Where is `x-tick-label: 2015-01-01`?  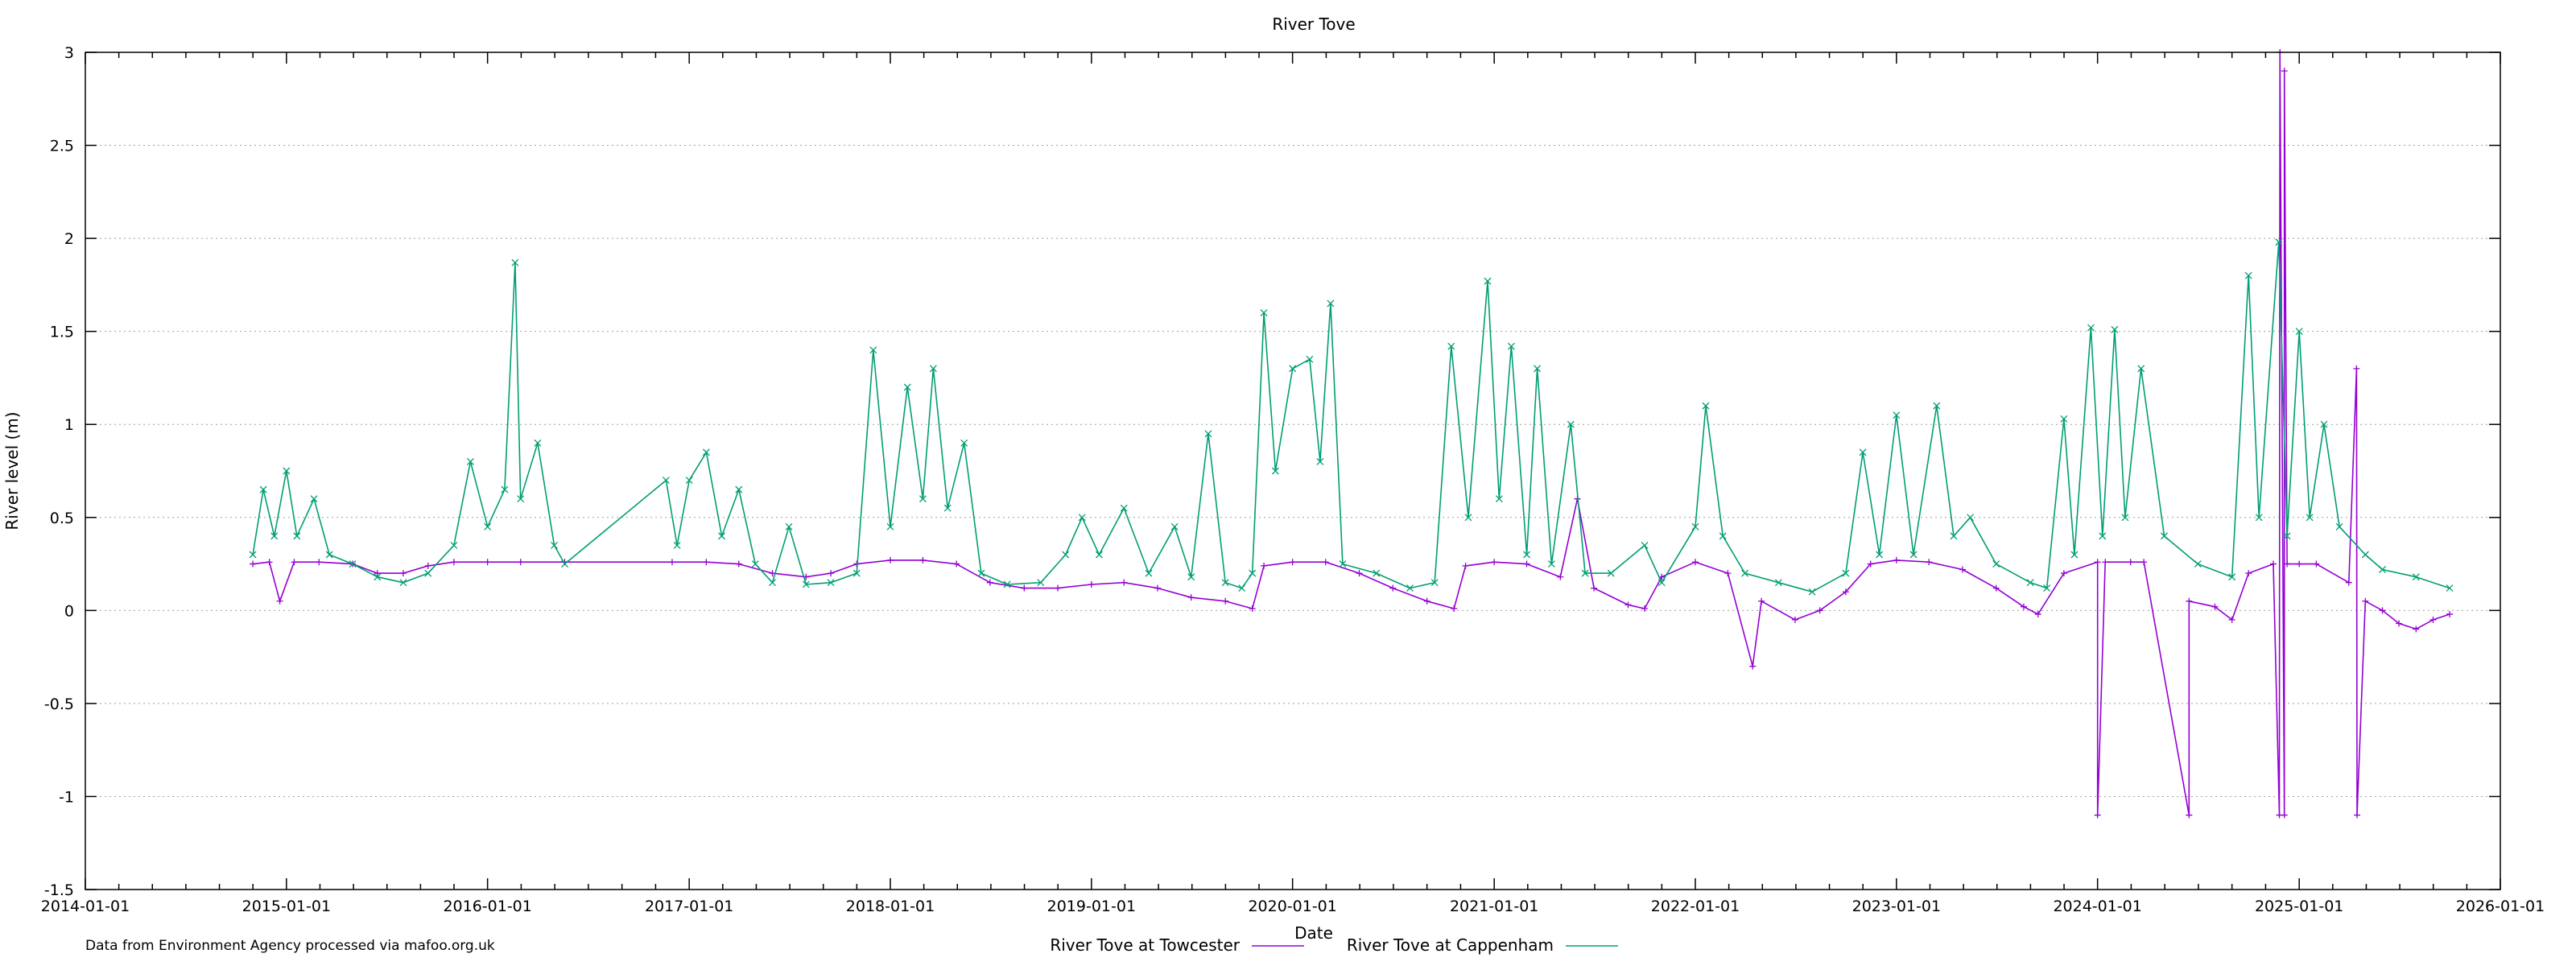
x-tick-label: 2015-01-01 is located at coordinates (286, 906).